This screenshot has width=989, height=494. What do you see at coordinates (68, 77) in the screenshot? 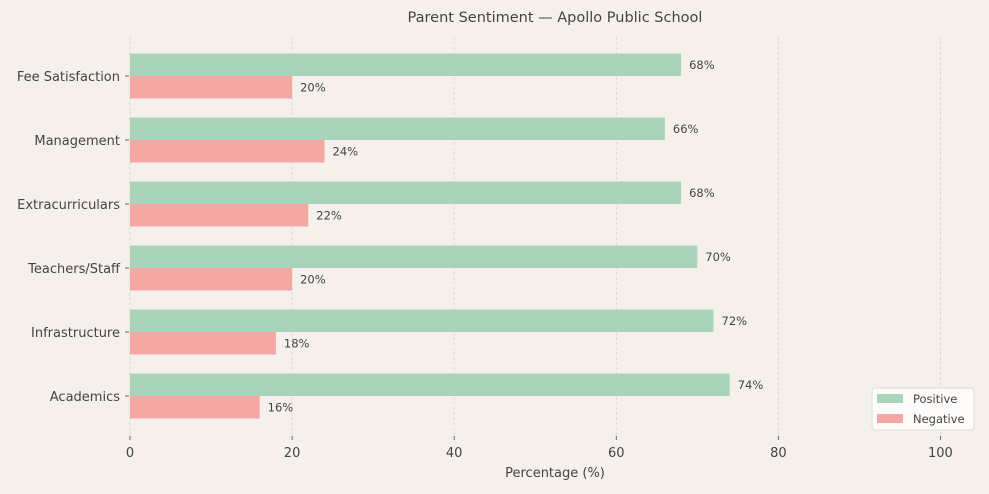
I see `y-tick-label: Fee Satisfaction` at bounding box center [68, 77].